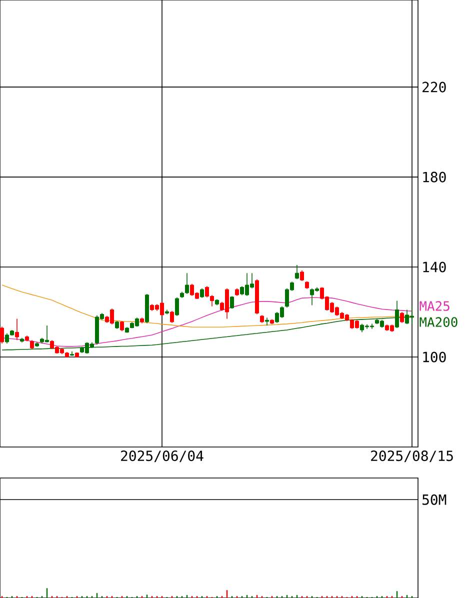 The width and height of the screenshot is (472, 598). Describe the element at coordinates (434, 177) in the screenshot. I see `y-tick-label: 180` at that location.